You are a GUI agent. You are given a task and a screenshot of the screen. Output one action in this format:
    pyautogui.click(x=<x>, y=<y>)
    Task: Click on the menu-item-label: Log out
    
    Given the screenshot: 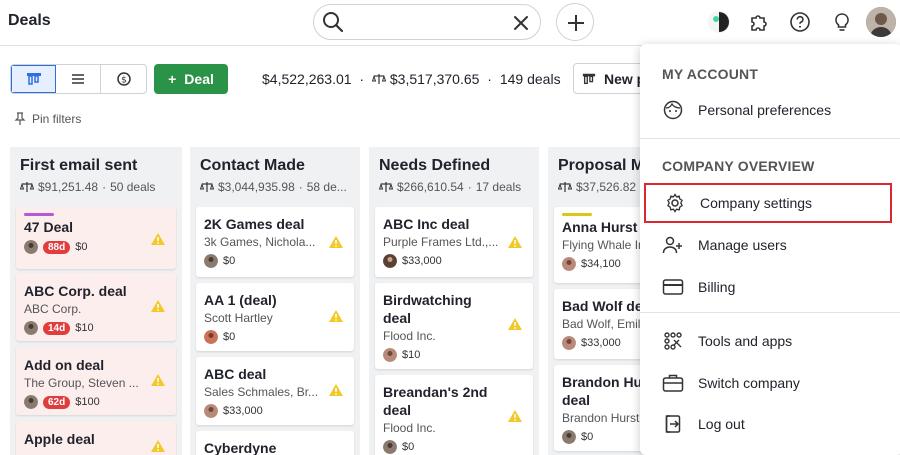 What is the action you would take?
    pyautogui.click(x=721, y=424)
    